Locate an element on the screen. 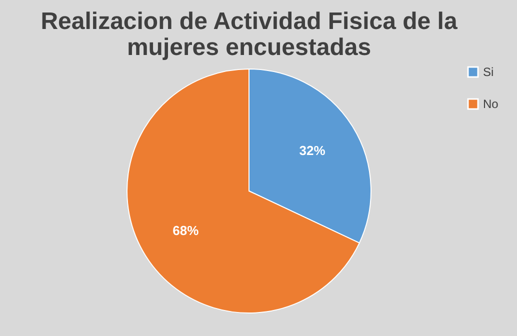  legend-label: No is located at coordinates (491, 104).